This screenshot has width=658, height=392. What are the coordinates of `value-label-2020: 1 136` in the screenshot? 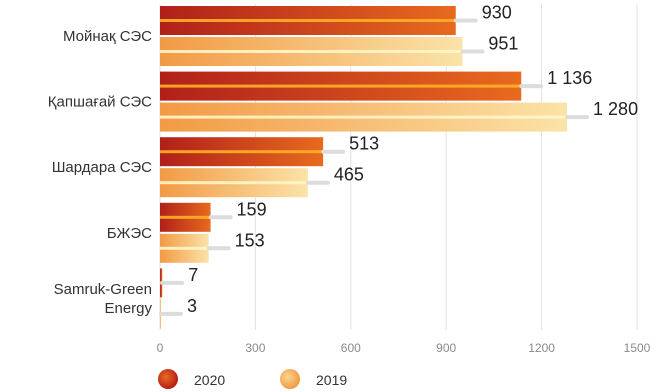 It's located at (569, 78).